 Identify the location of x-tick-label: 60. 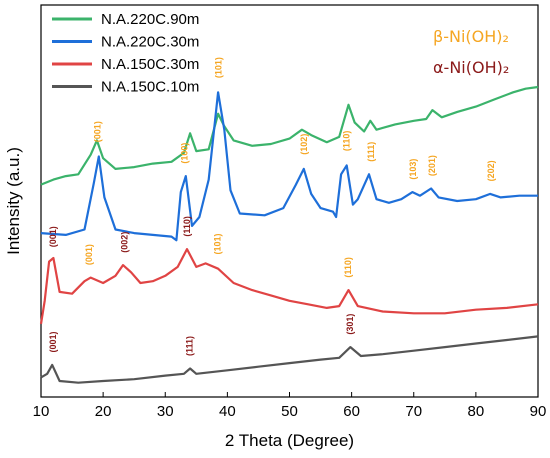
(351, 411).